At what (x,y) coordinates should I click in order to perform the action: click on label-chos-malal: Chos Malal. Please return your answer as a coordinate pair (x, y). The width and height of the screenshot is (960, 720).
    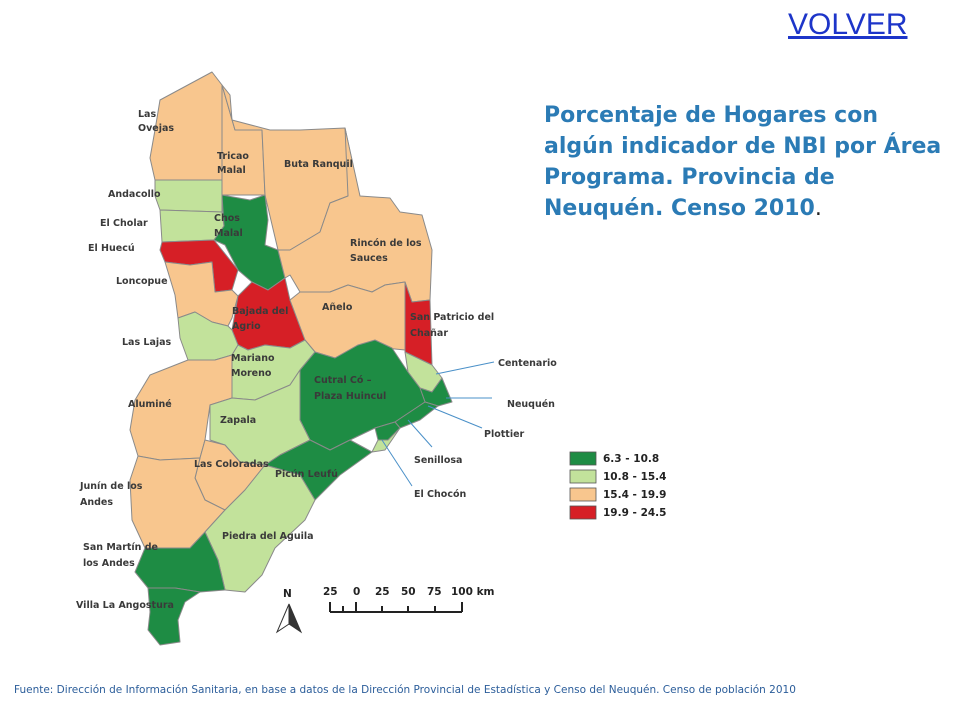
    Looking at the image, I should click on (228, 226).